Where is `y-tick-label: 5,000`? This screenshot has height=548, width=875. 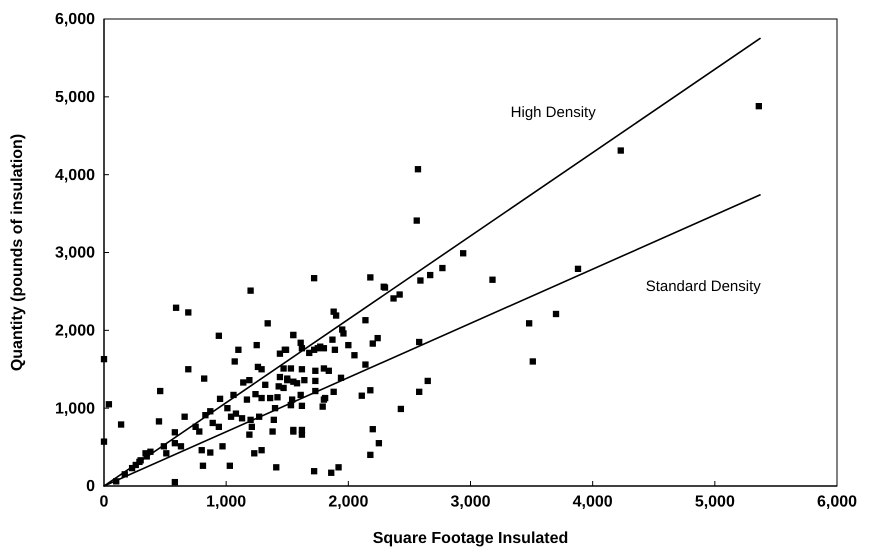 y-tick-label: 5,000 is located at coordinates (75, 97).